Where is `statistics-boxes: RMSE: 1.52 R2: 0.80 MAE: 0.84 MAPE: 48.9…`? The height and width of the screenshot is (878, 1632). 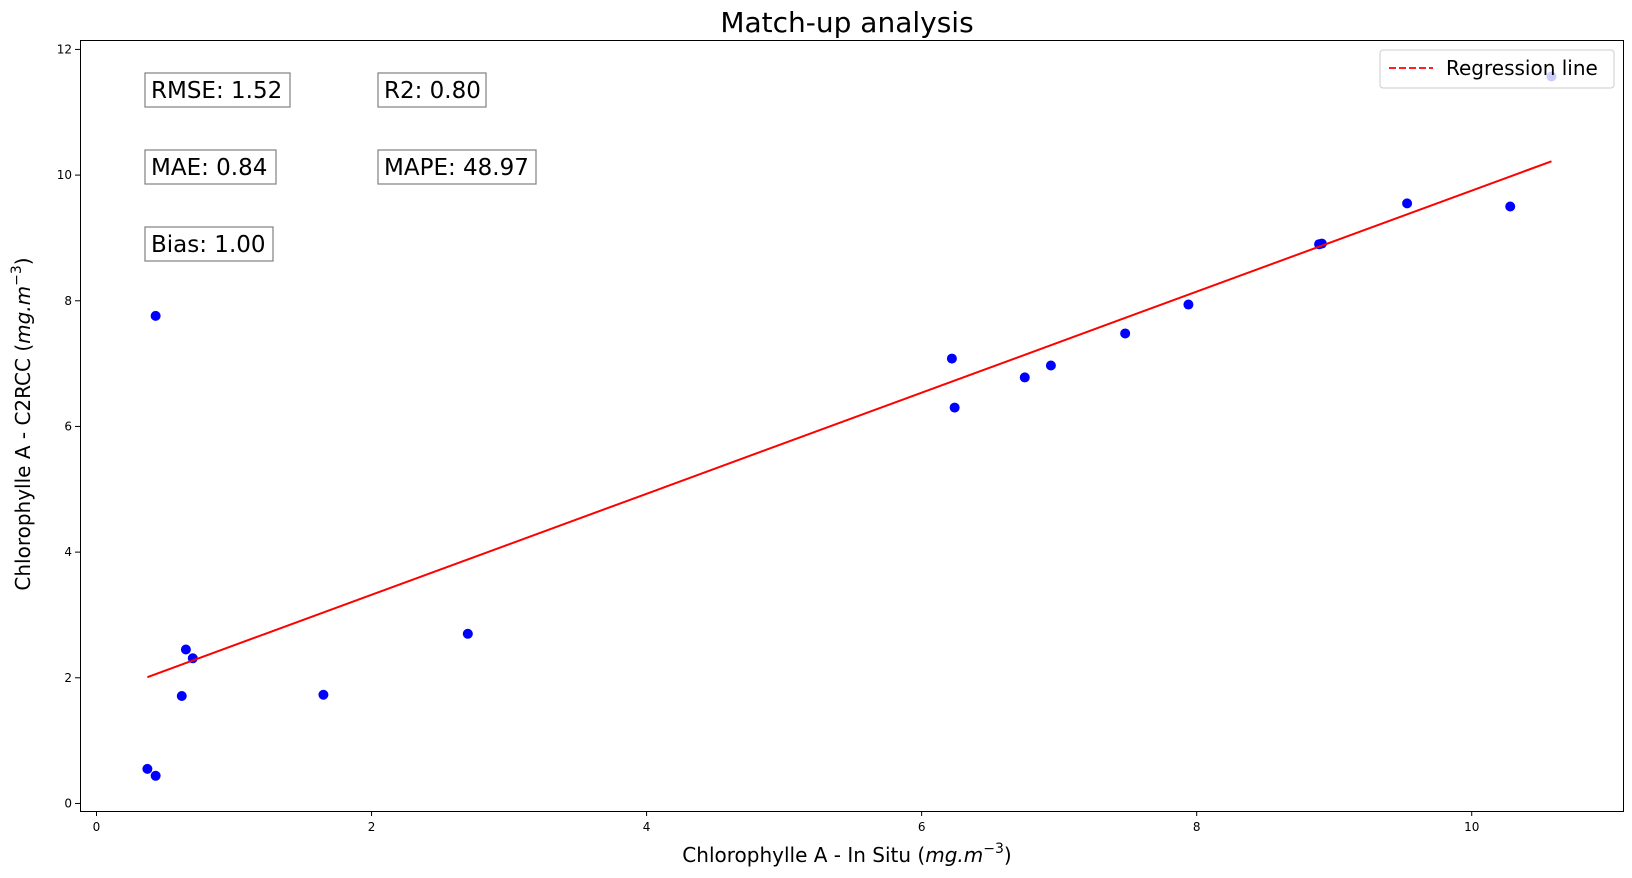
statistics-boxes: RMSE: 1.52 R2: 0.80 MAE: 0.84 MAPE: 48.9… is located at coordinates (340, 167).